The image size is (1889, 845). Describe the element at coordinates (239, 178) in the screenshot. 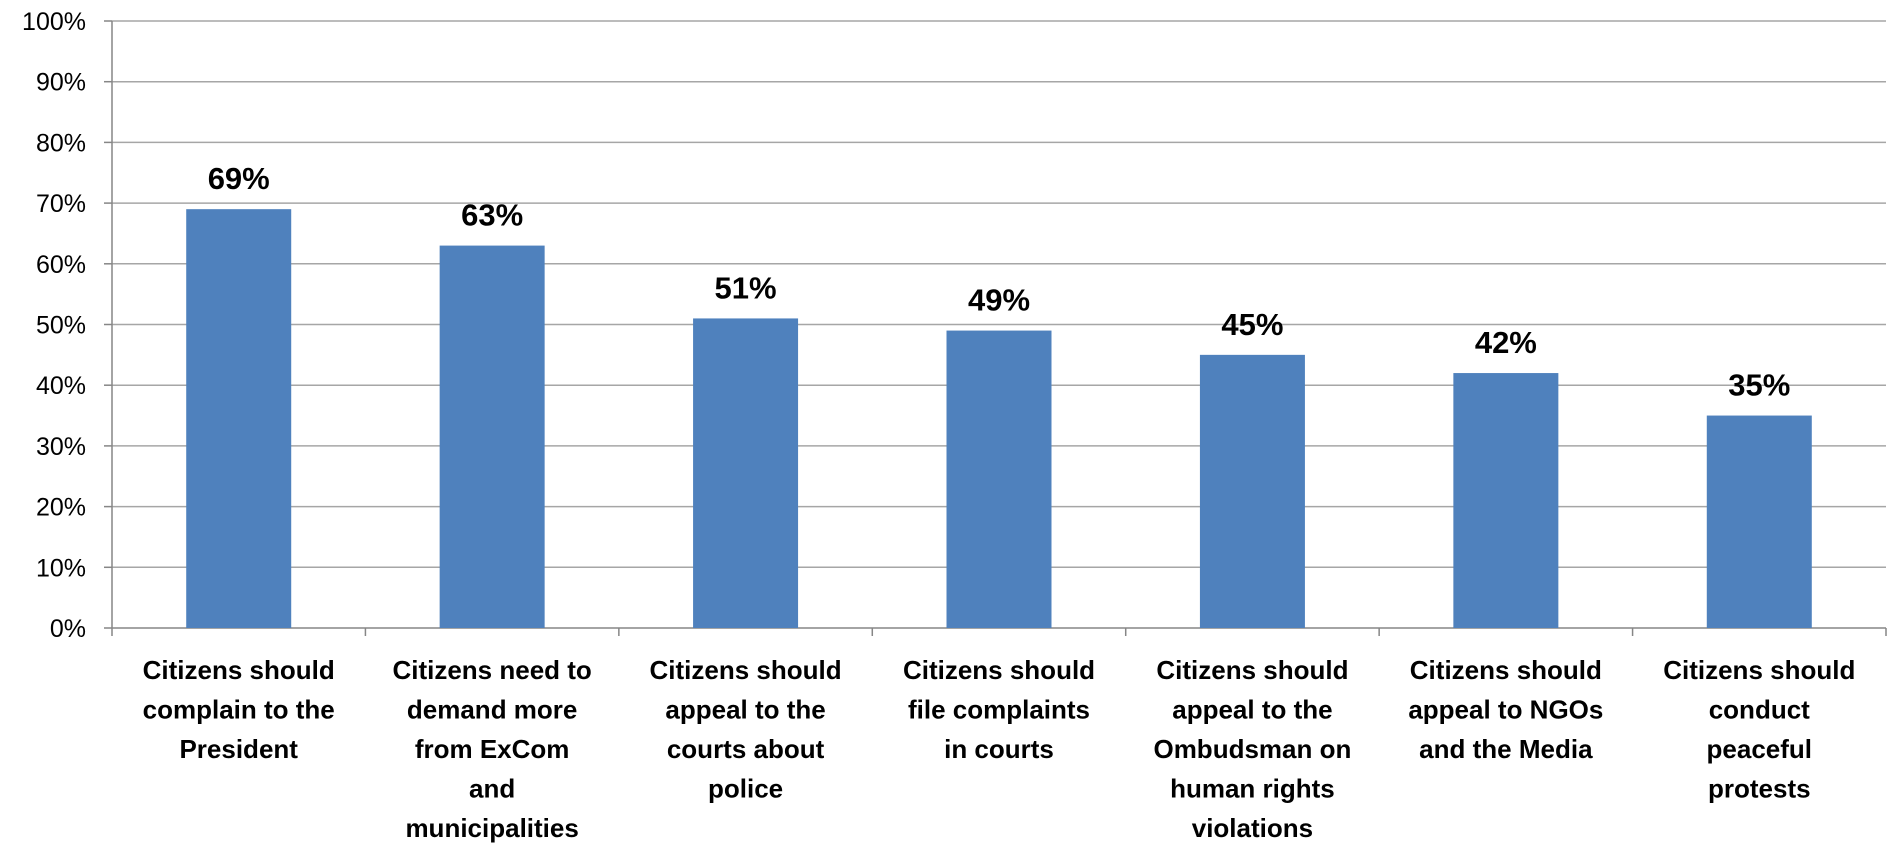

I see `data-label: 69%` at that location.